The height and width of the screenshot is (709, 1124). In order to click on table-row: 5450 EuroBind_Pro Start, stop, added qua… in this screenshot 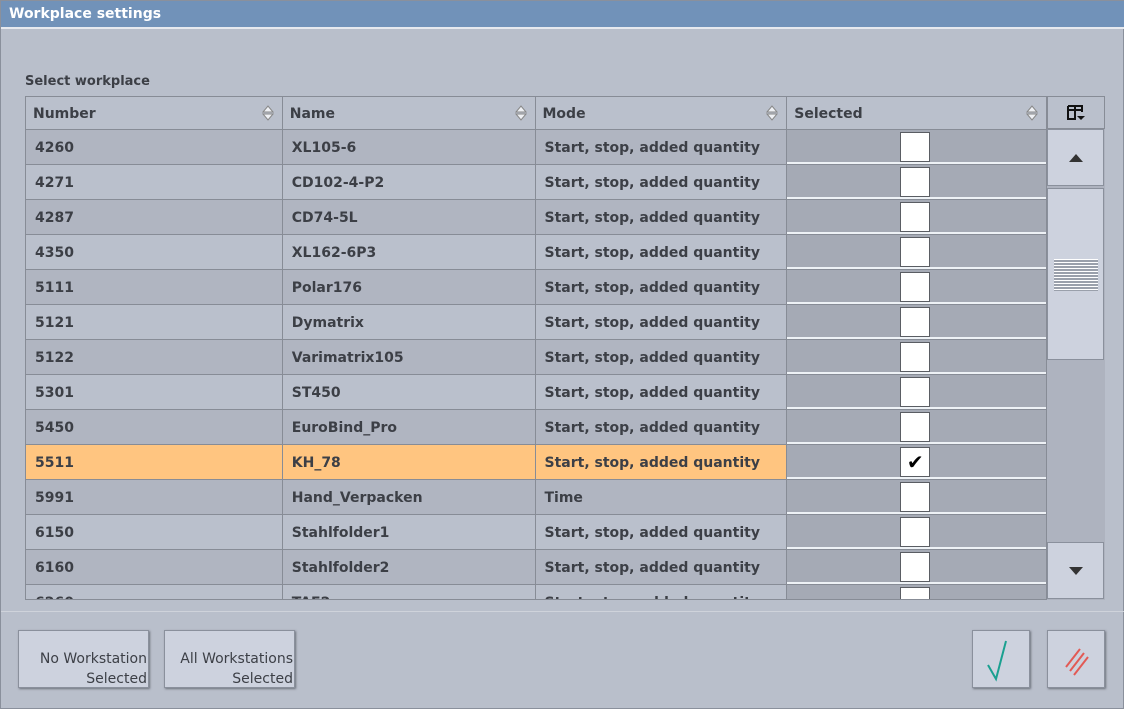, I will do `click(536, 427)`.